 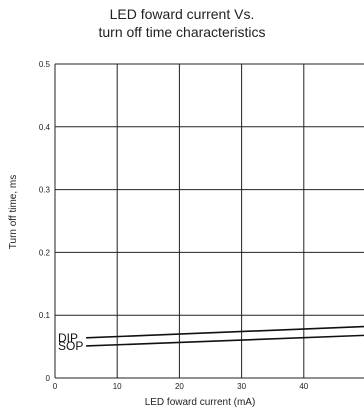 What do you see at coordinates (45, 64) in the screenshot?
I see `y-tick-label: 0.5` at bounding box center [45, 64].